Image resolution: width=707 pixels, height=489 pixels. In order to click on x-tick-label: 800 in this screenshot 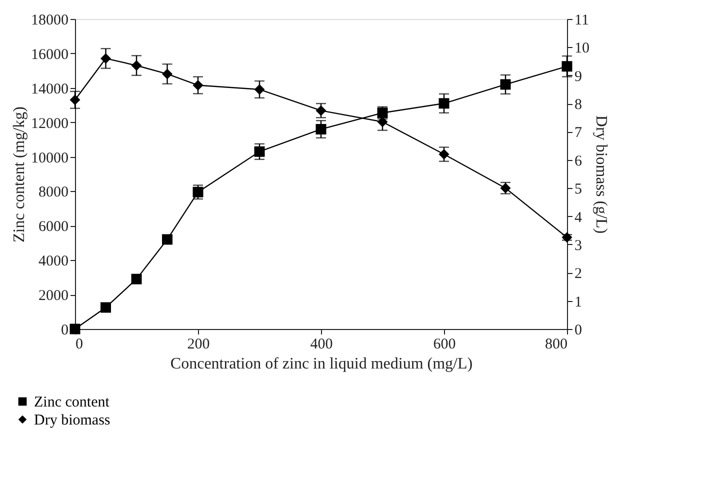, I will do `click(556, 344)`.